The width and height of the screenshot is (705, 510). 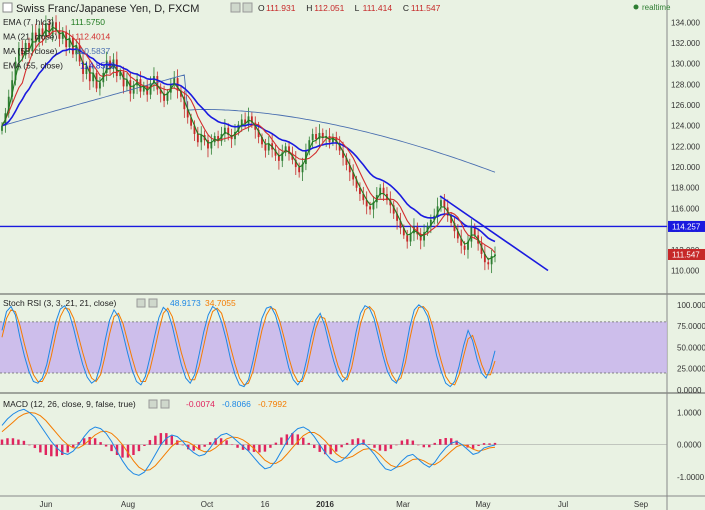 What do you see at coordinates (153, 404) in the screenshot?
I see `macd-settings-icon` at bounding box center [153, 404].